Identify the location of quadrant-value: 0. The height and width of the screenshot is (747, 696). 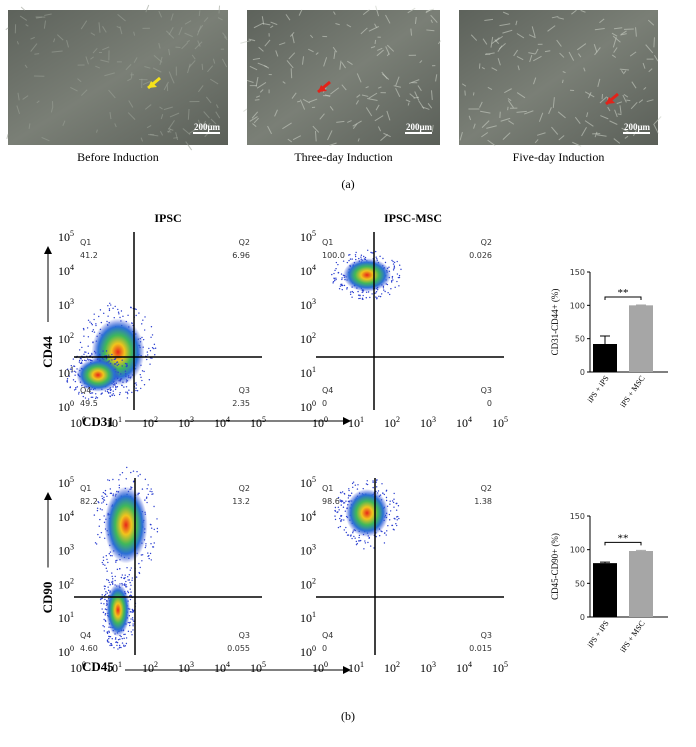
(324, 648).